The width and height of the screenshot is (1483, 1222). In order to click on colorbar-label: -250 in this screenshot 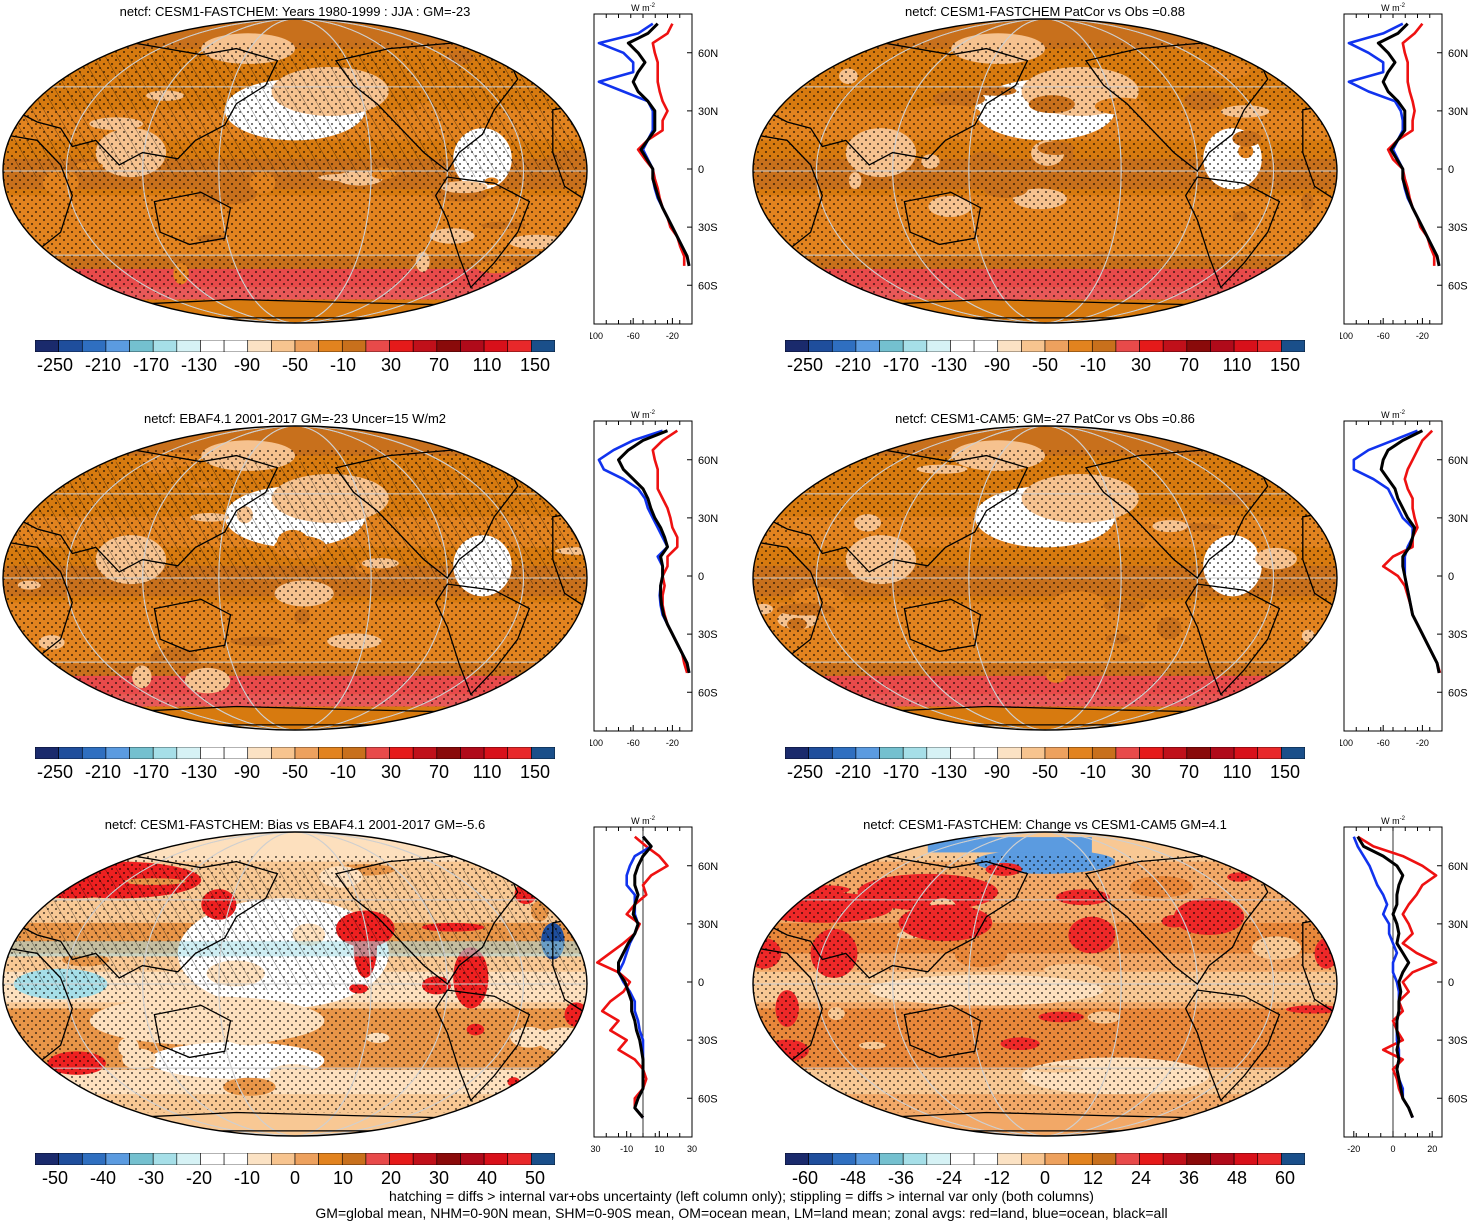, I will do `click(805, 365)`.